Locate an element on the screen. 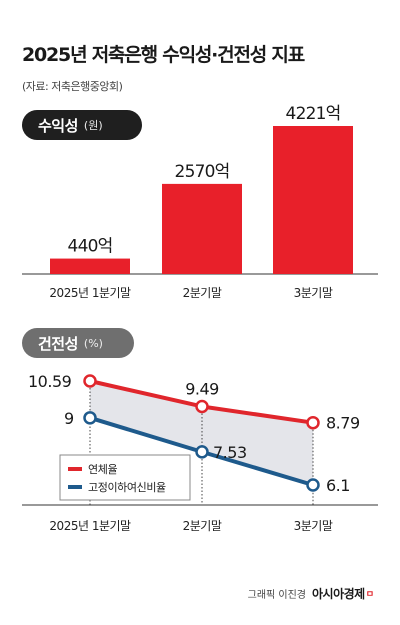  soundness-unit: (%) is located at coordinates (93, 343).